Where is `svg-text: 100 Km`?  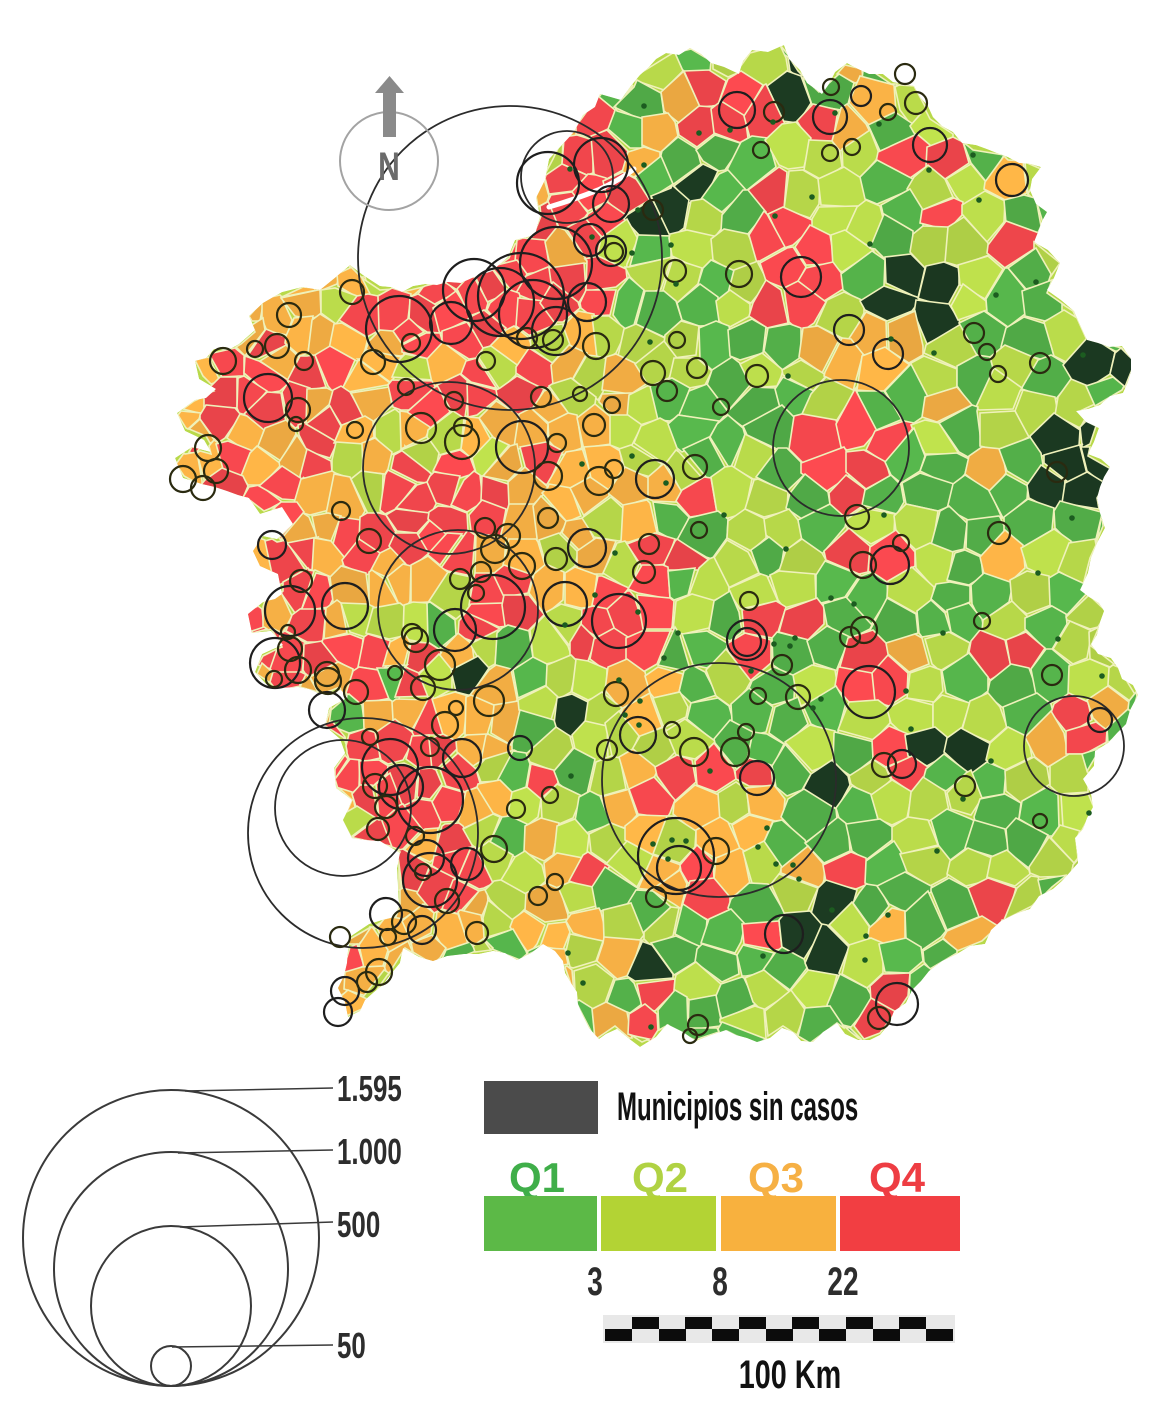
svg-text: 100 Km is located at coordinates (790, 1374).